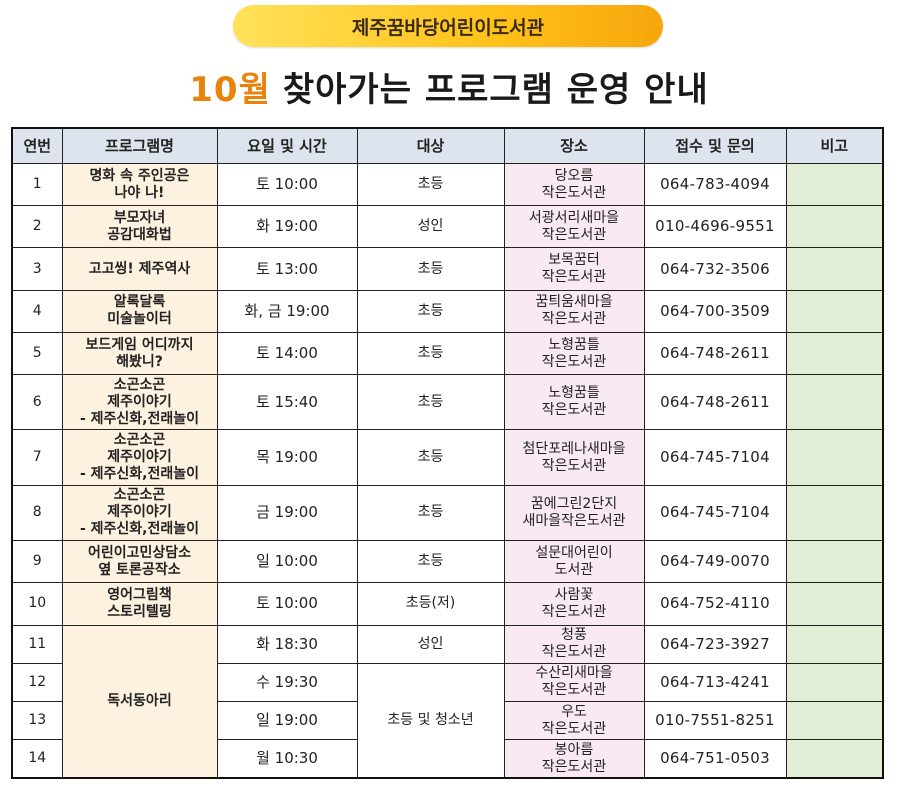 The image size is (898, 794). Describe the element at coordinates (37, 604) in the screenshot. I see `row-number: 10` at that location.